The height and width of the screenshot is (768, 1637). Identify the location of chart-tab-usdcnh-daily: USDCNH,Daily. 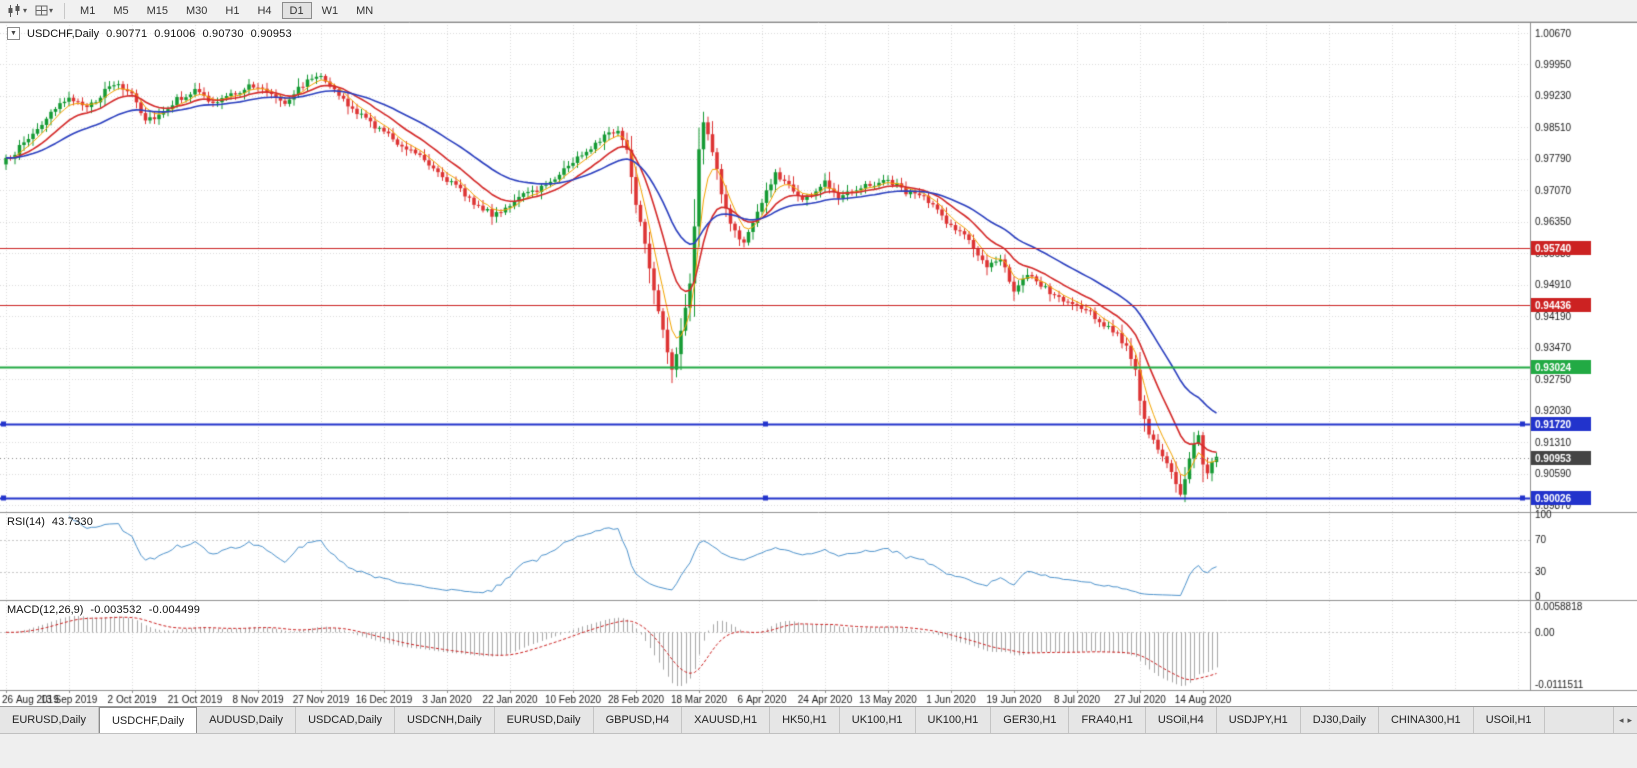
(445, 720).